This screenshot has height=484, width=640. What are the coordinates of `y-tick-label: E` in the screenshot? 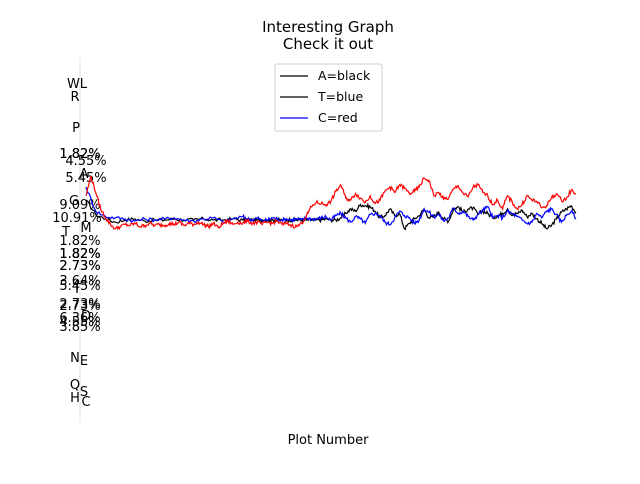 It's located at (84, 361).